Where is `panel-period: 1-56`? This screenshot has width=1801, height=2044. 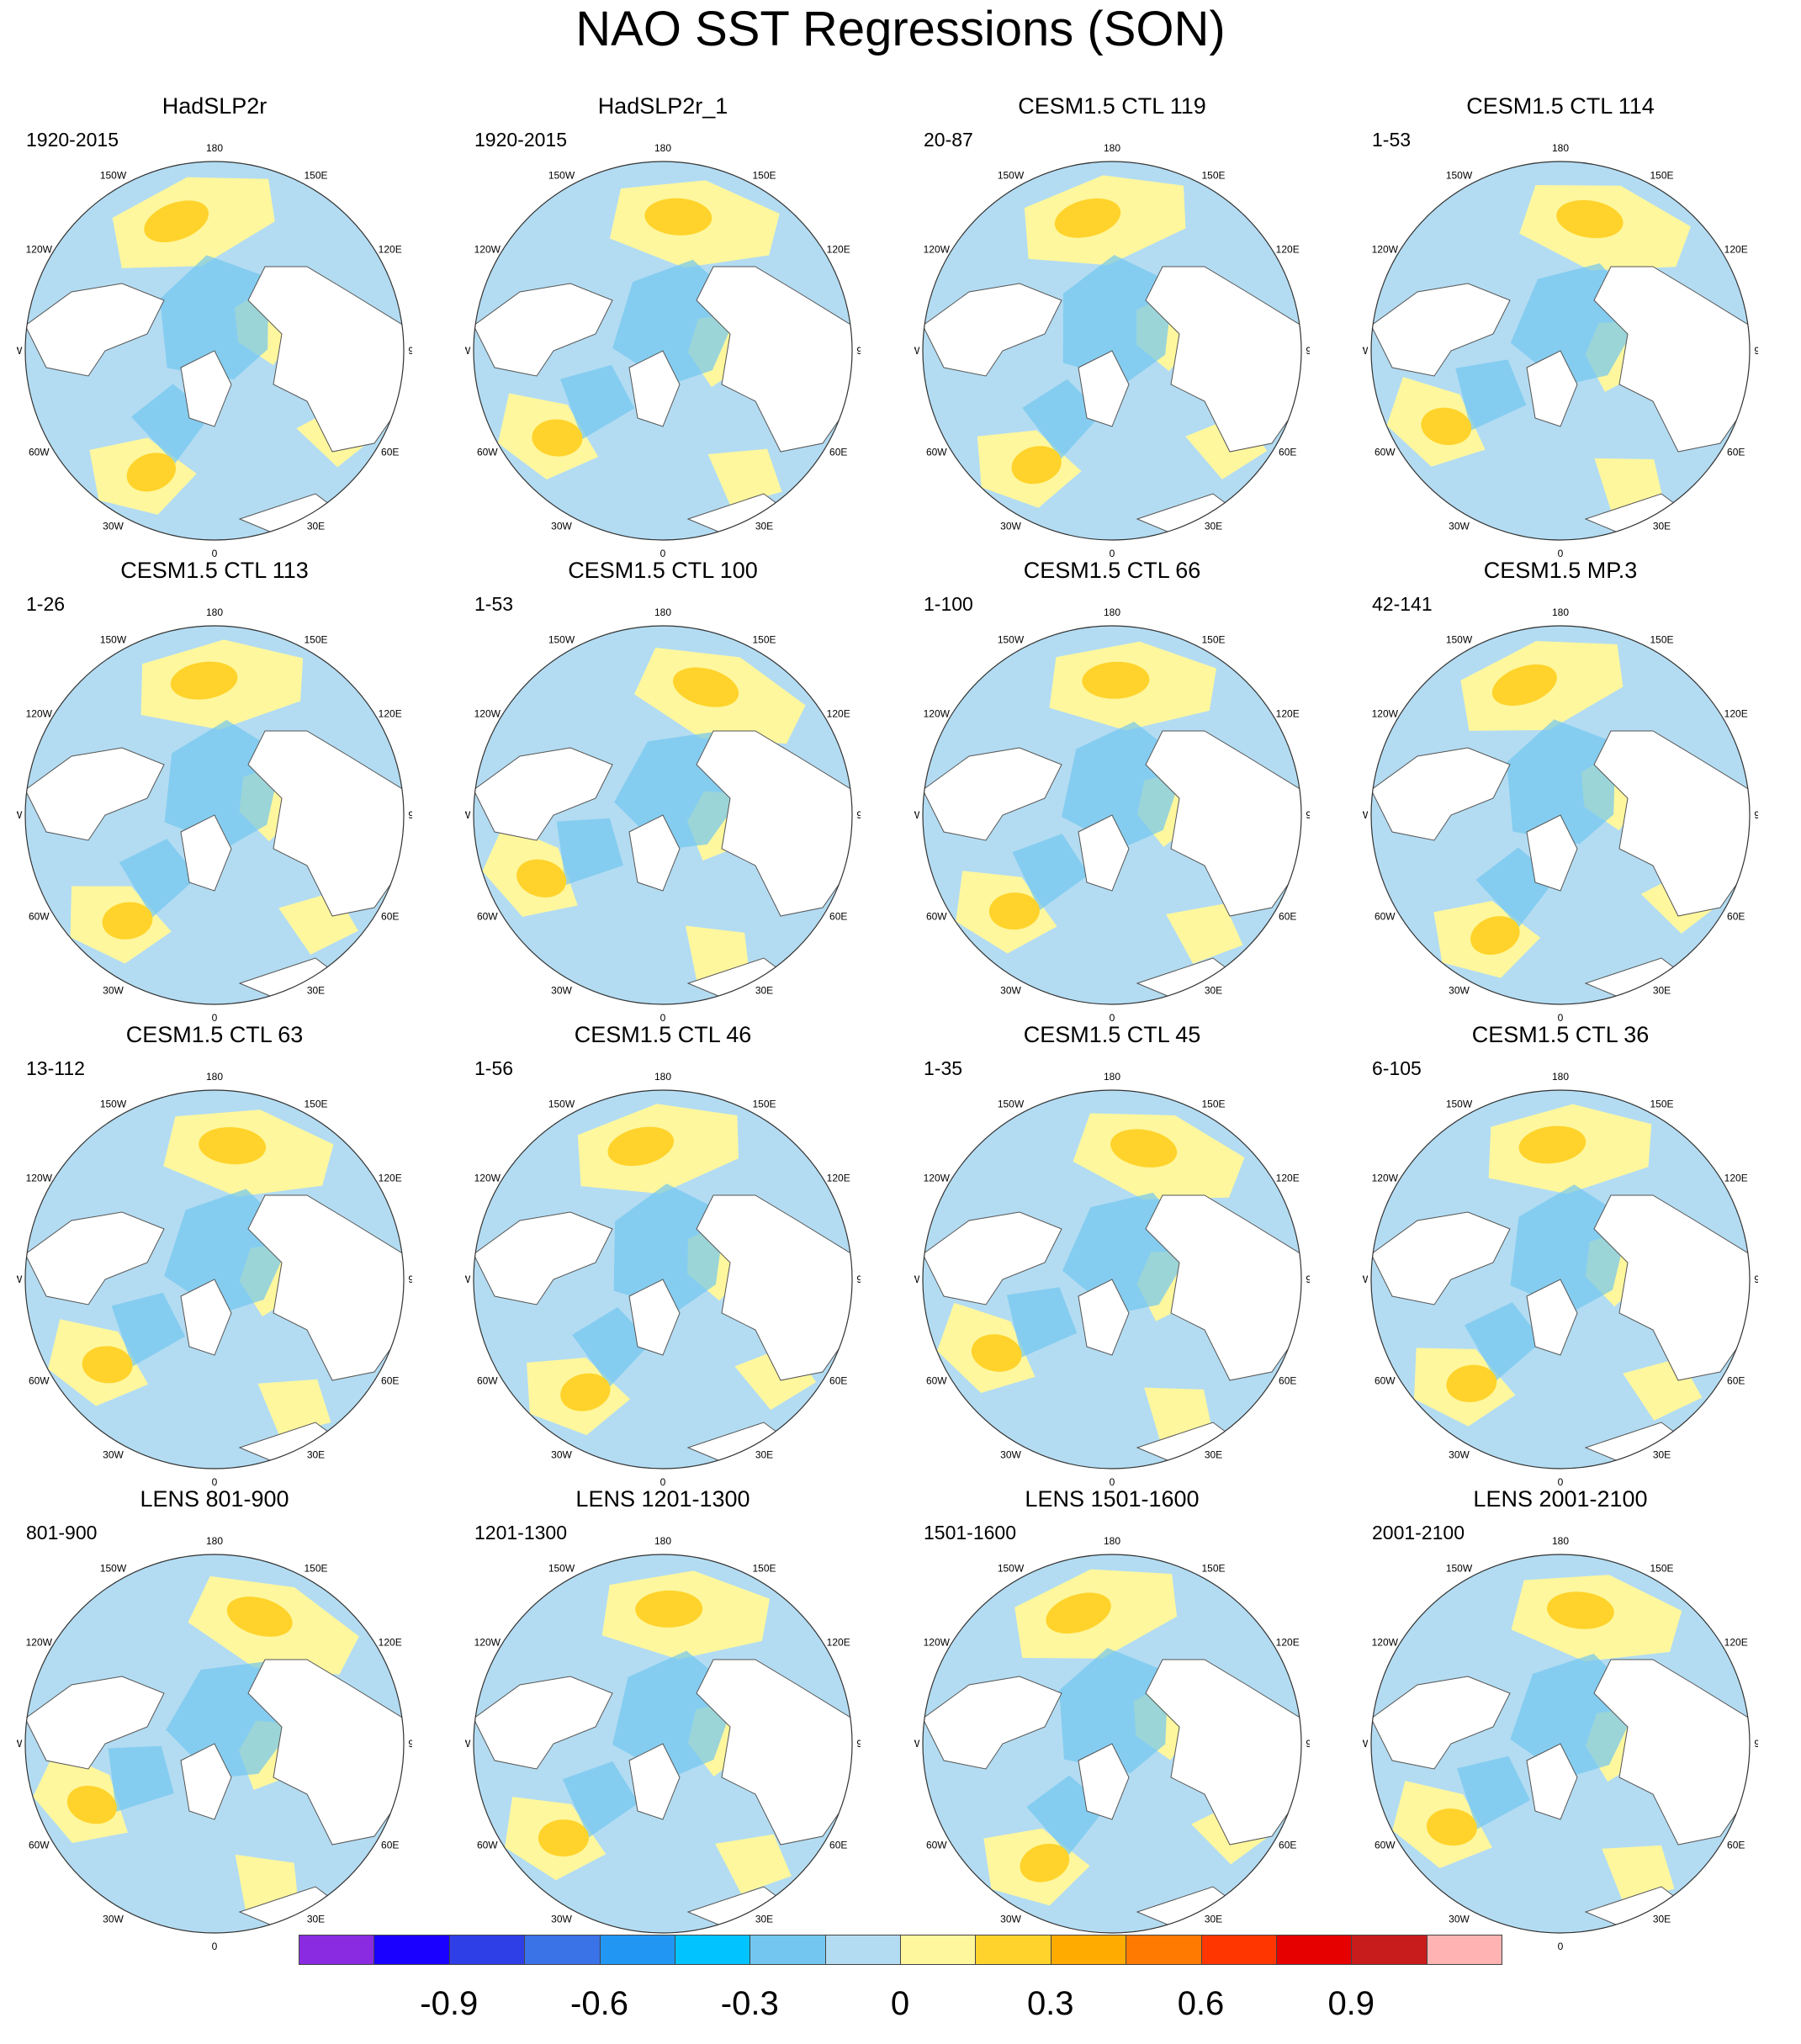
panel-period: 1-56 is located at coordinates (494, 1068).